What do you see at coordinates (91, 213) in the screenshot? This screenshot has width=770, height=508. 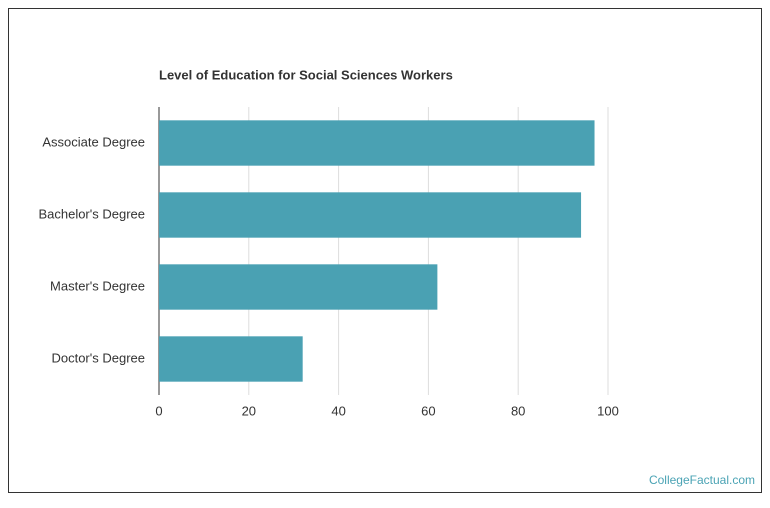 I see `y-tick-label: Bachelor's Degree` at bounding box center [91, 213].